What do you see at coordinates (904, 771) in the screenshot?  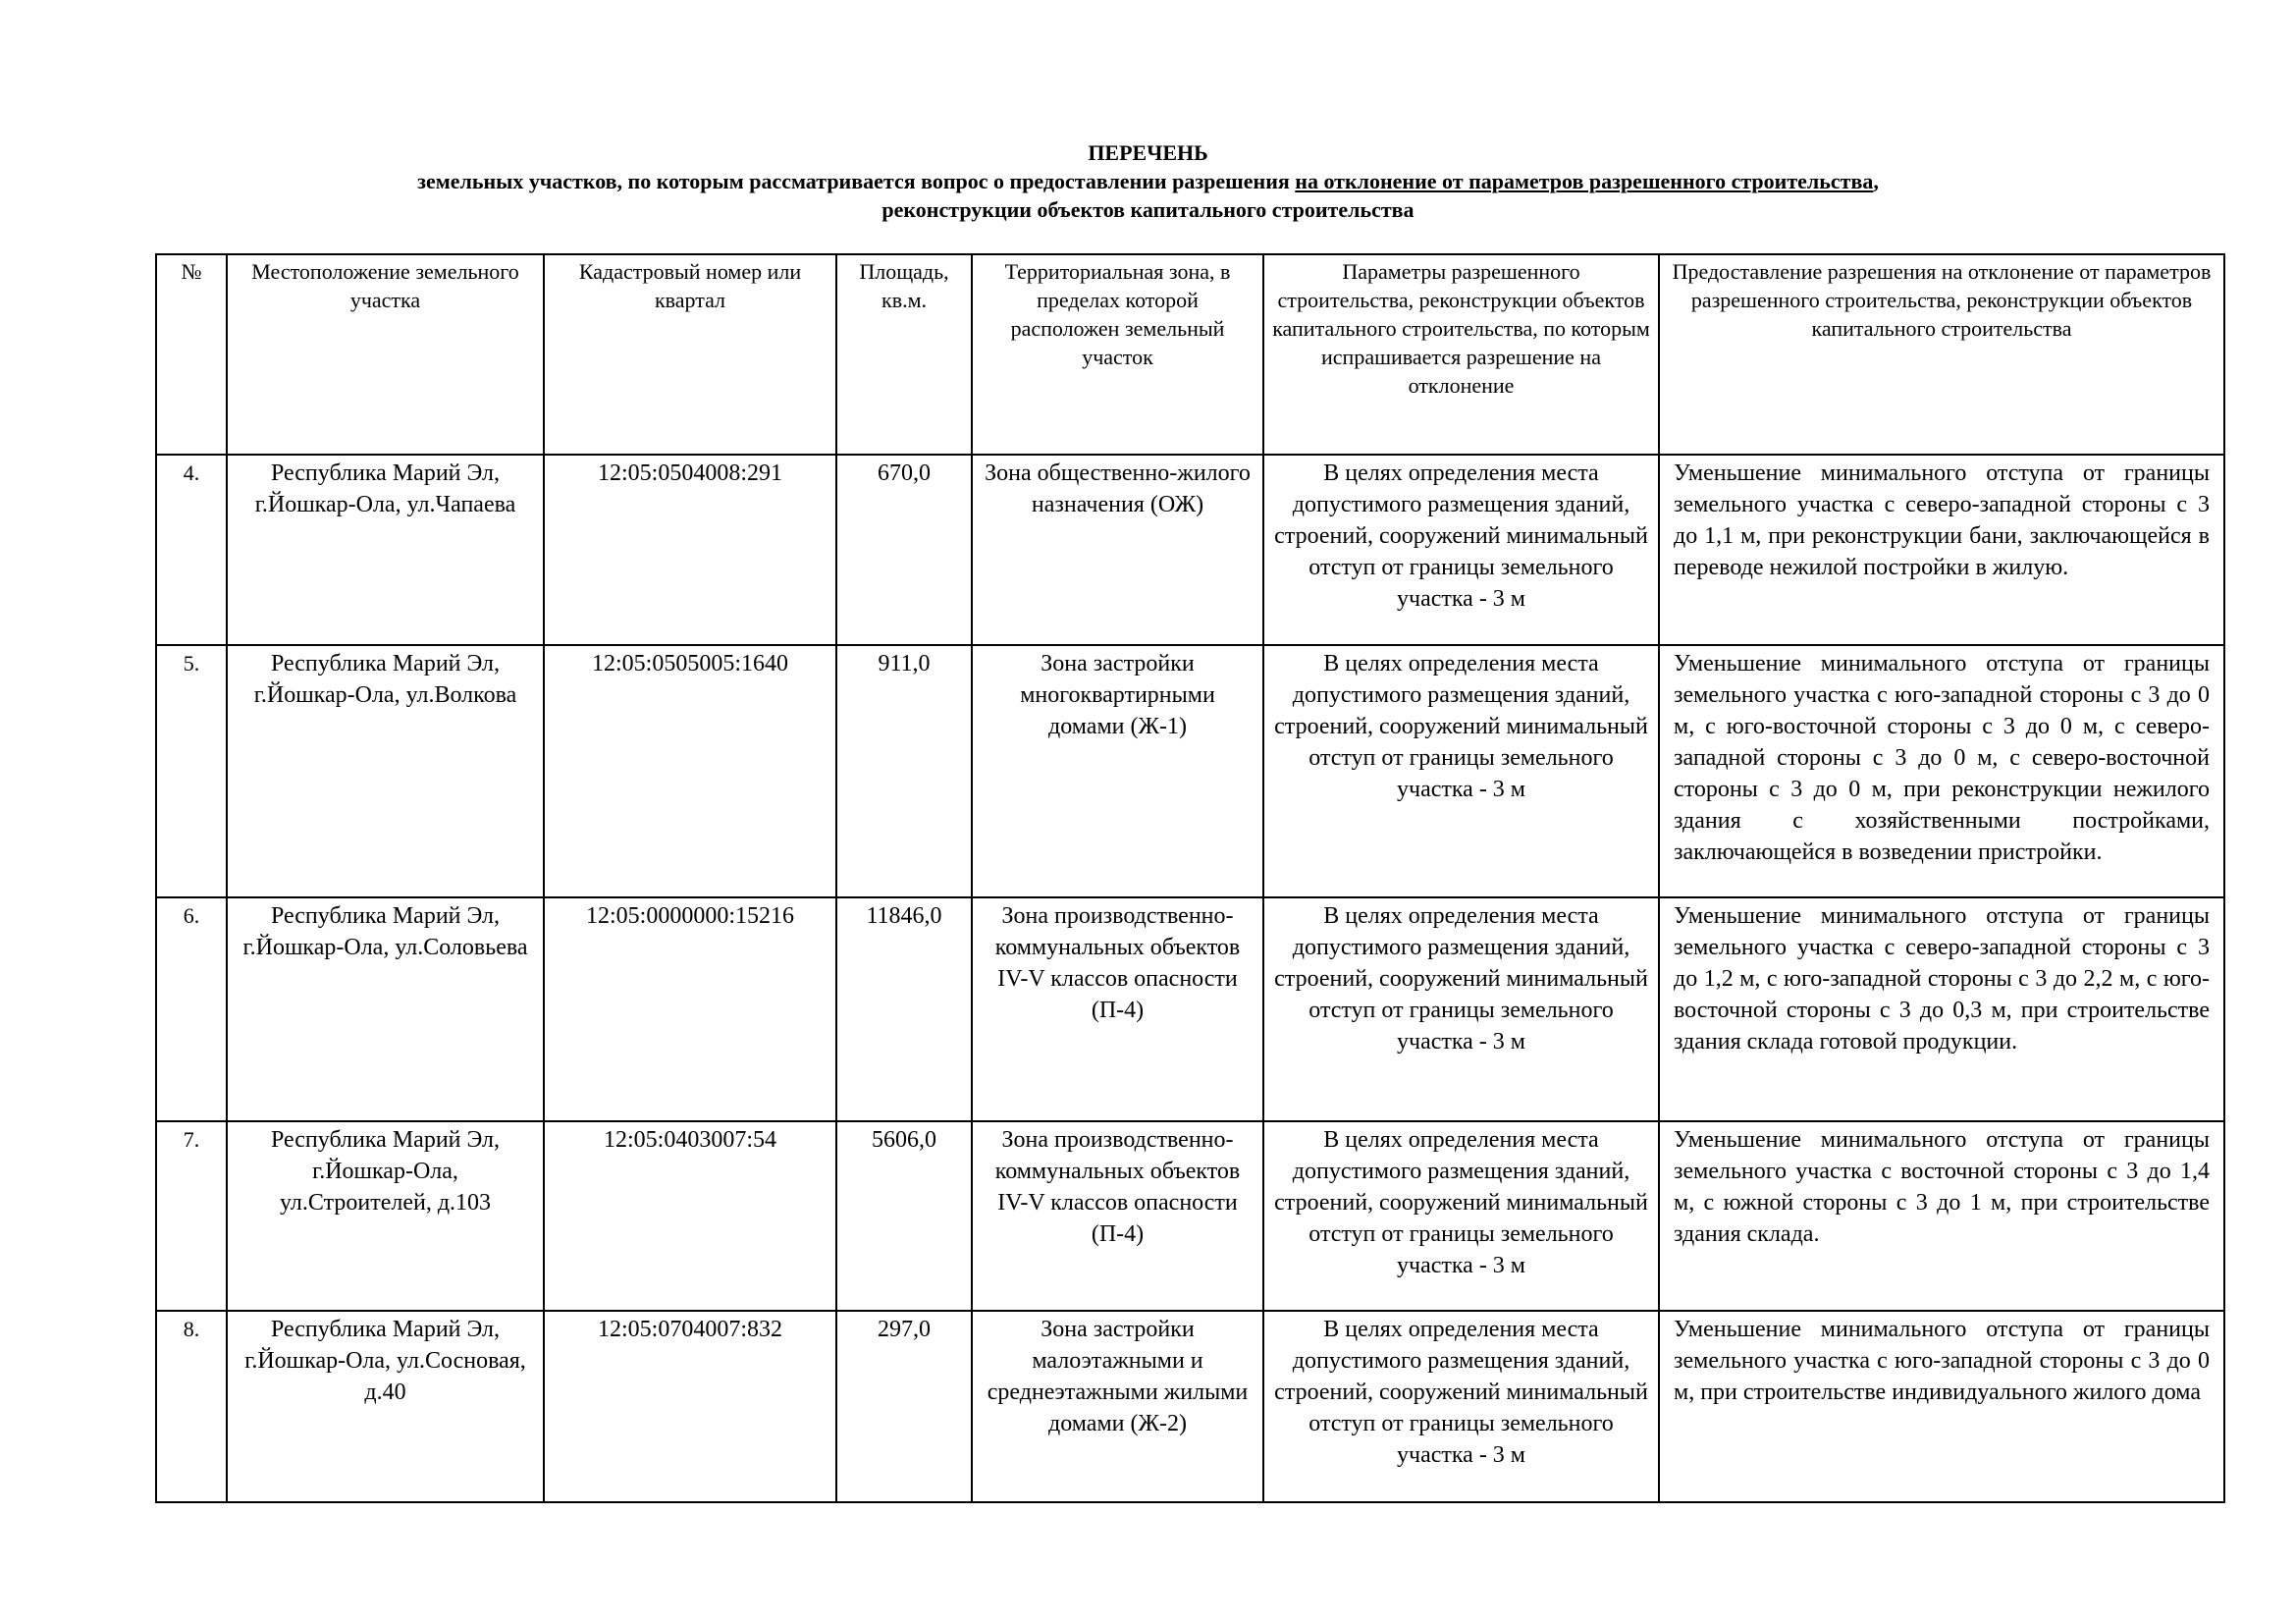 I see `area-cell: 911,0` at bounding box center [904, 771].